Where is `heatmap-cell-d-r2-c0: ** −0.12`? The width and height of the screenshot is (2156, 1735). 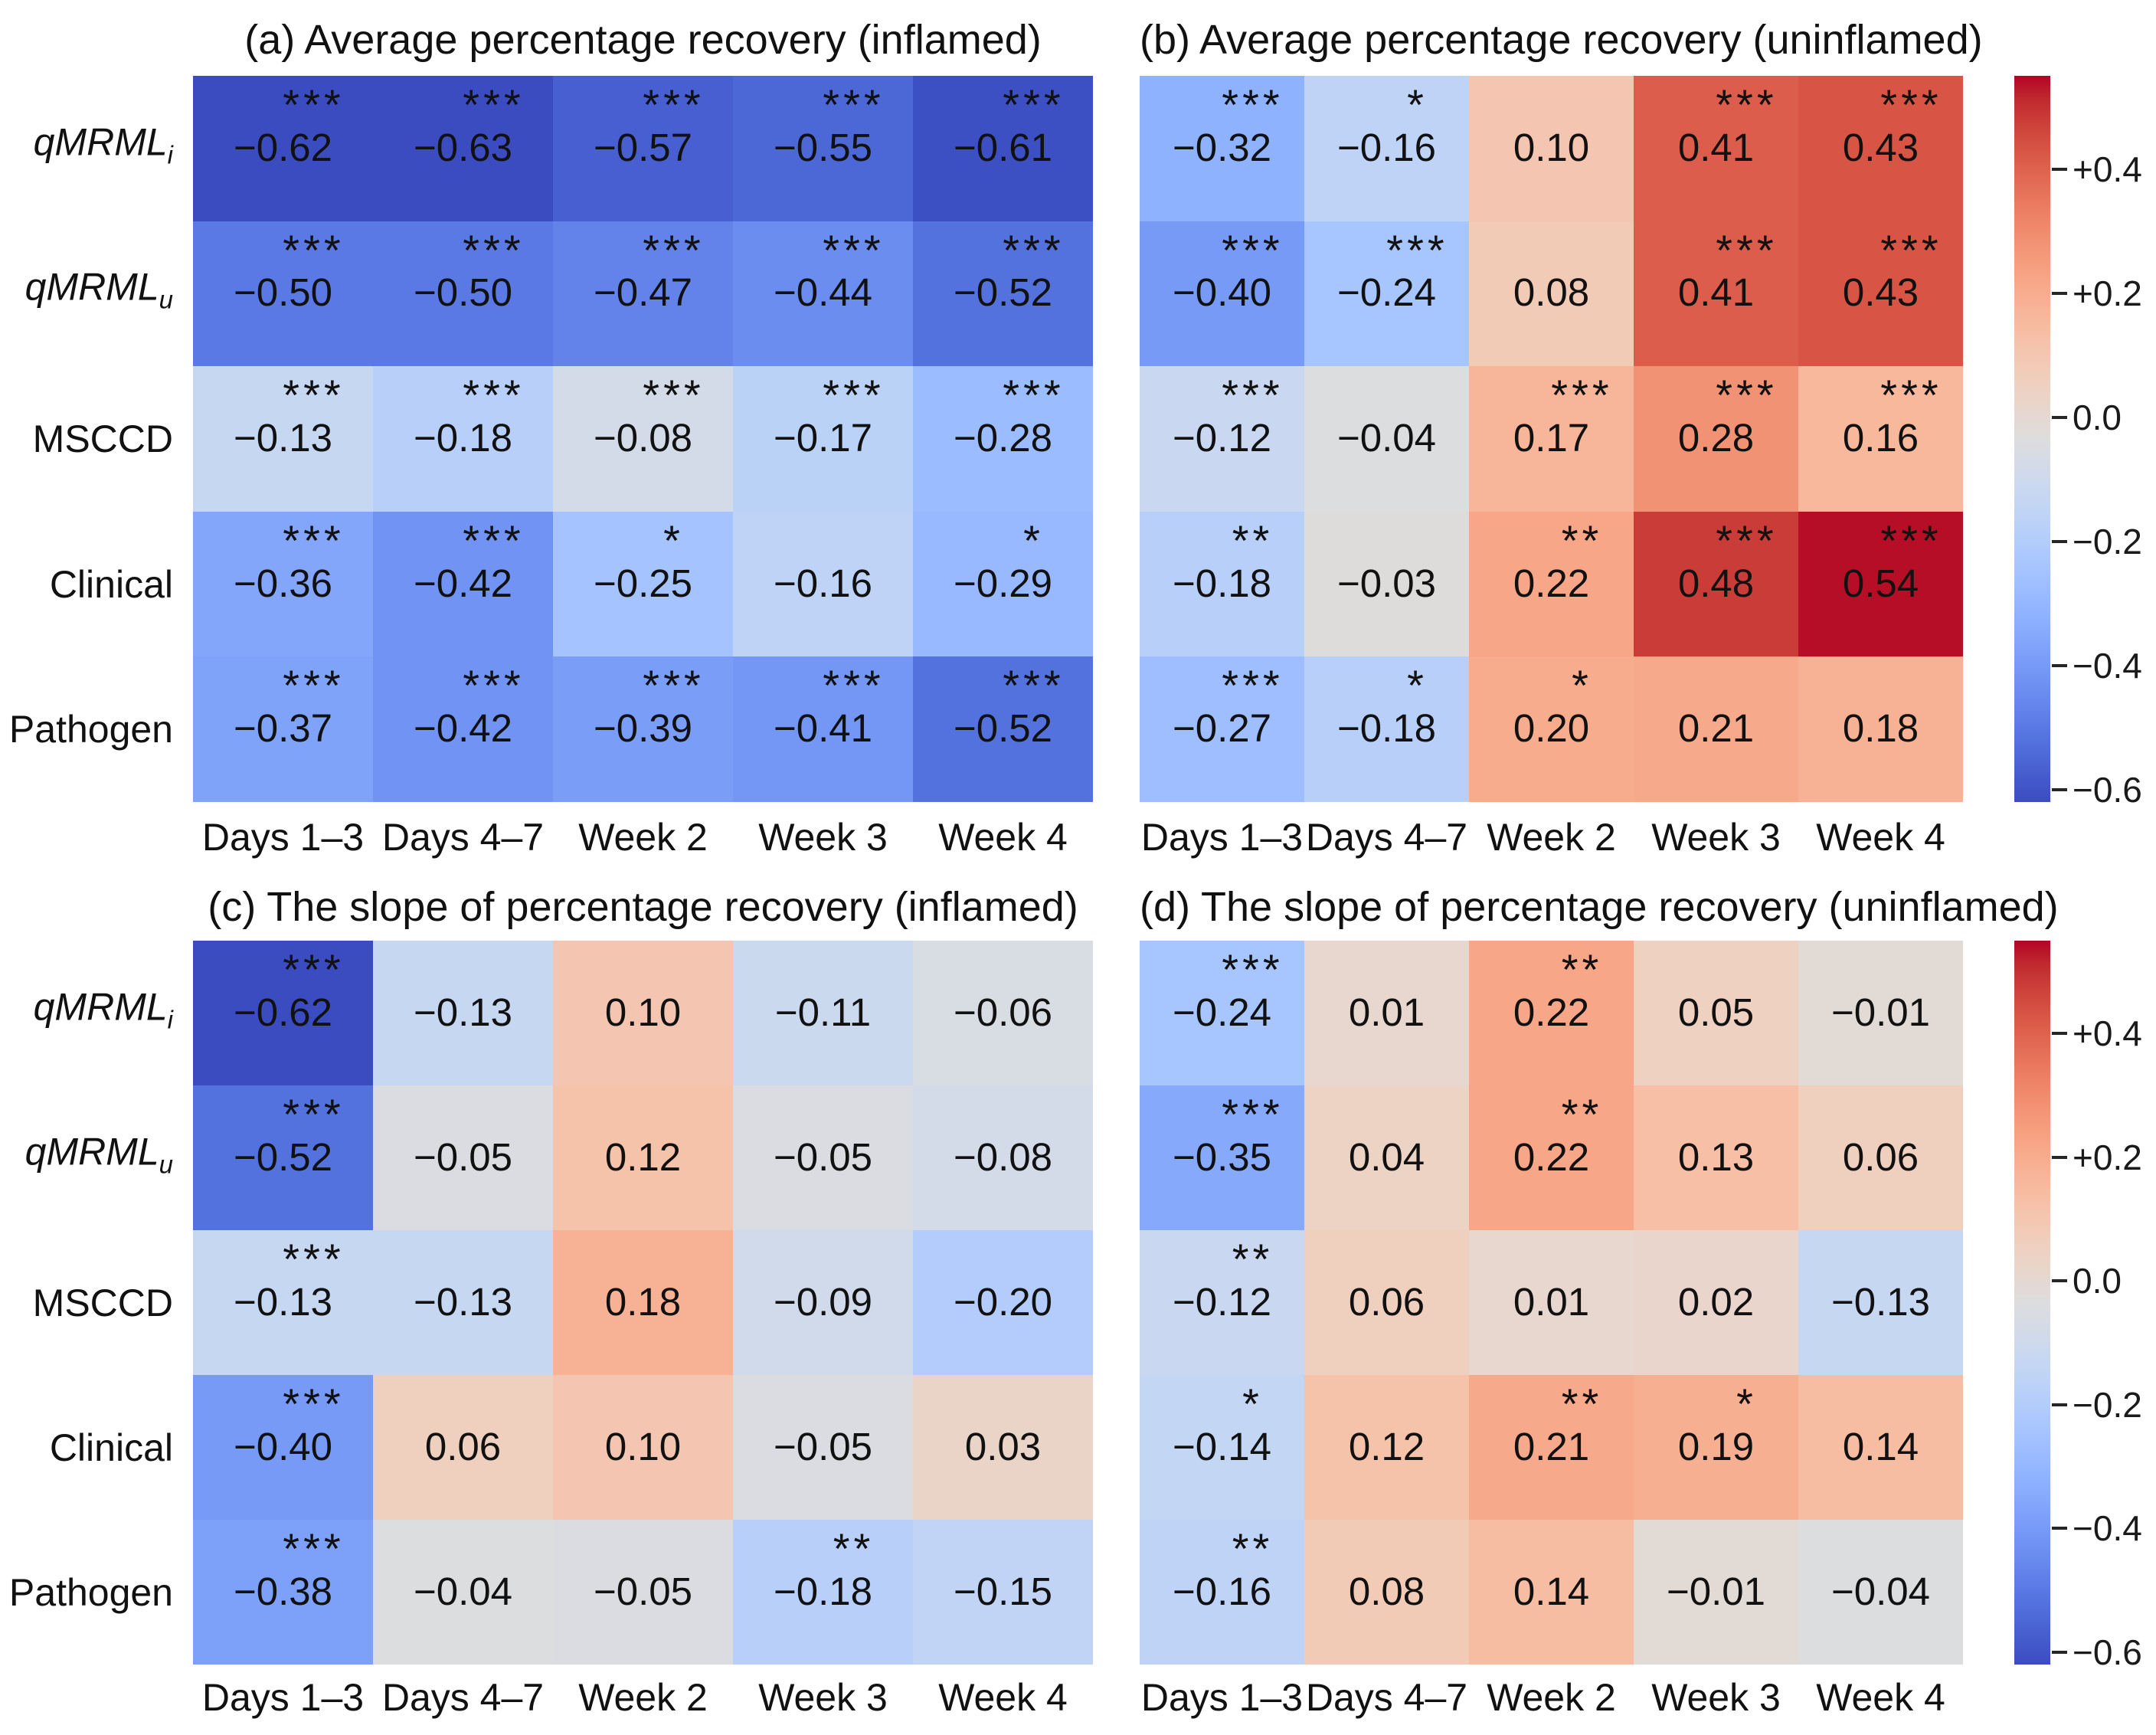
heatmap-cell-d-r2-c0: ** −0.12 is located at coordinates (1222, 1302).